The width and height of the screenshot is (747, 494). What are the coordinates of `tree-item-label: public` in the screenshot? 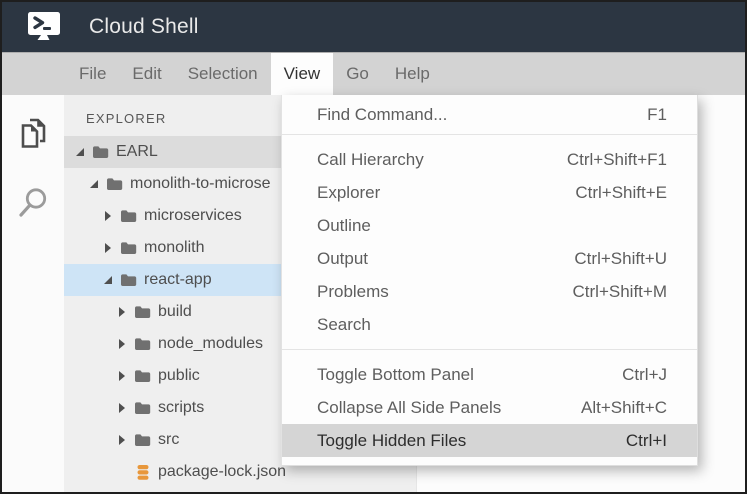 It's located at (179, 375).